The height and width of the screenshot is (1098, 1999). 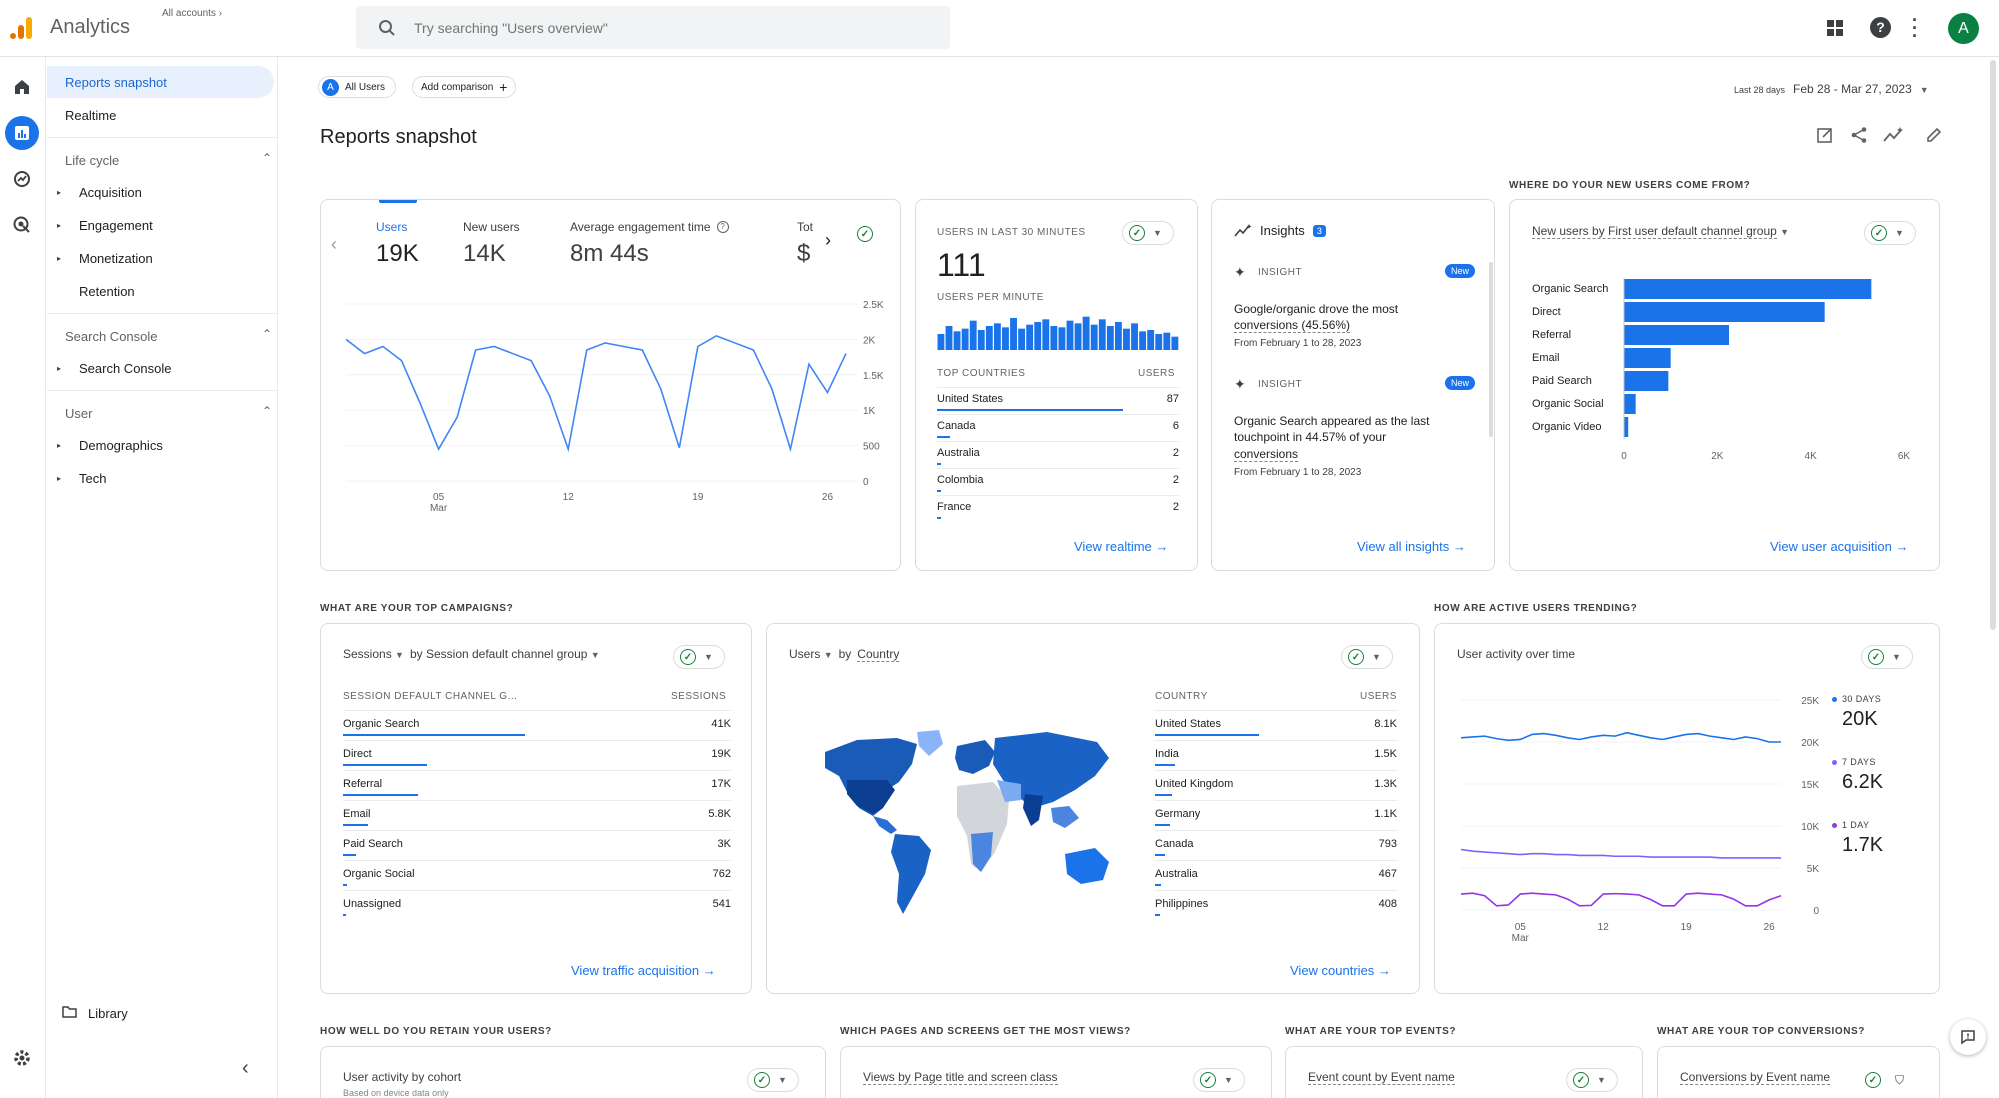 I want to click on help-icon: ?, so click(x=1880, y=27).